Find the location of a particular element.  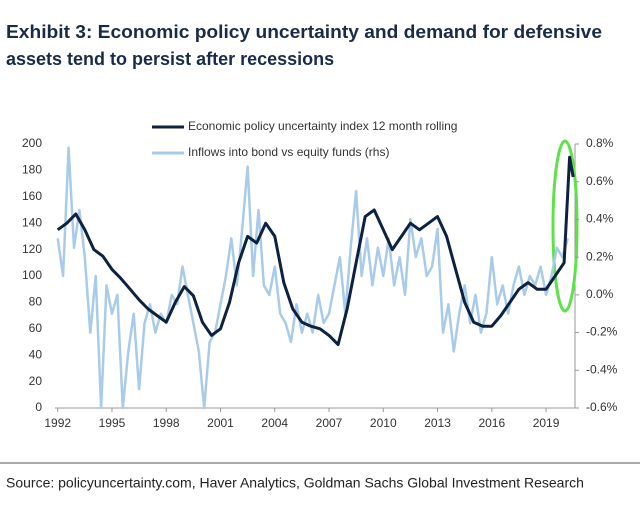

legend-label: Inflows into bond vs equity funds (rhs) is located at coordinates (288, 152).